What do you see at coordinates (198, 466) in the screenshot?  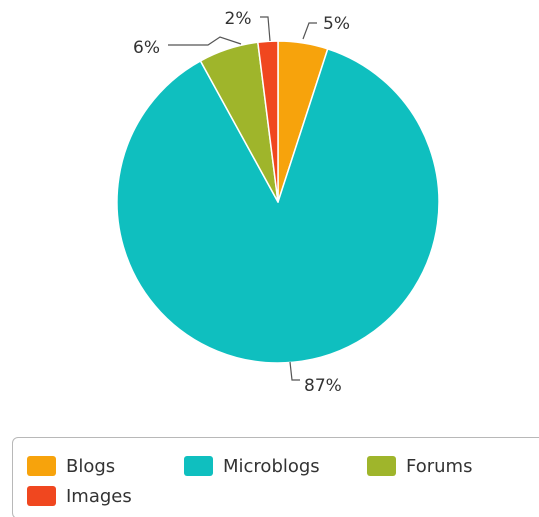 I see `legend-swatch-microblogs` at bounding box center [198, 466].